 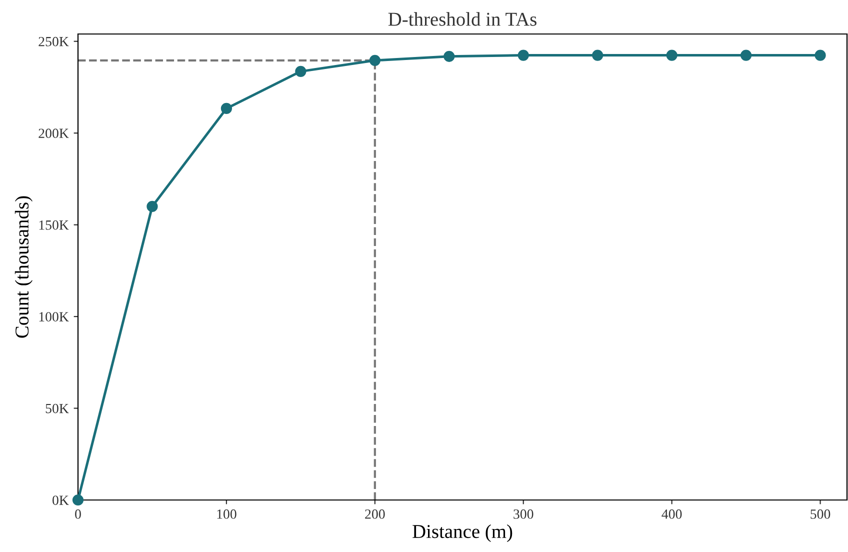 What do you see at coordinates (375, 514) in the screenshot?
I see `x-tick-label: 200` at bounding box center [375, 514].